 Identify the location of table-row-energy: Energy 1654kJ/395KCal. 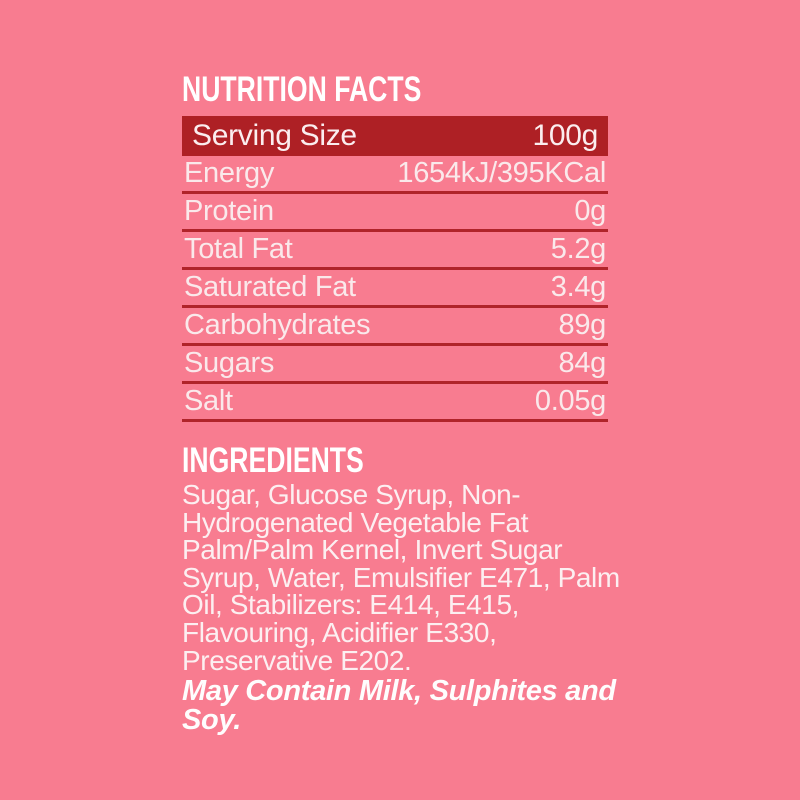
(395, 175).